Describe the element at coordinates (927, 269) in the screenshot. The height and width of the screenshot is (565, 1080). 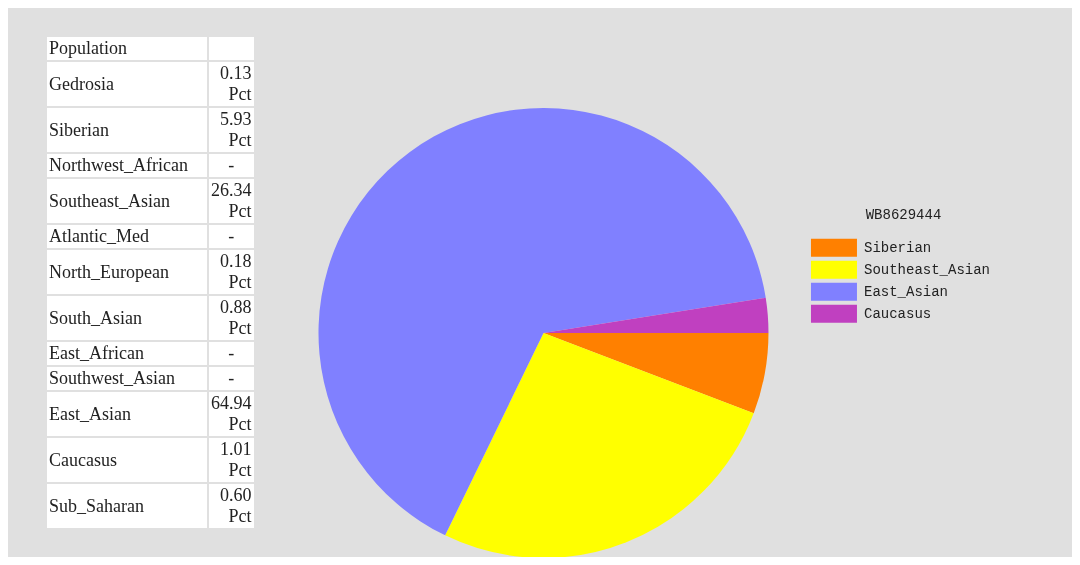
I see `legend-label: Southeast_Asian` at that location.